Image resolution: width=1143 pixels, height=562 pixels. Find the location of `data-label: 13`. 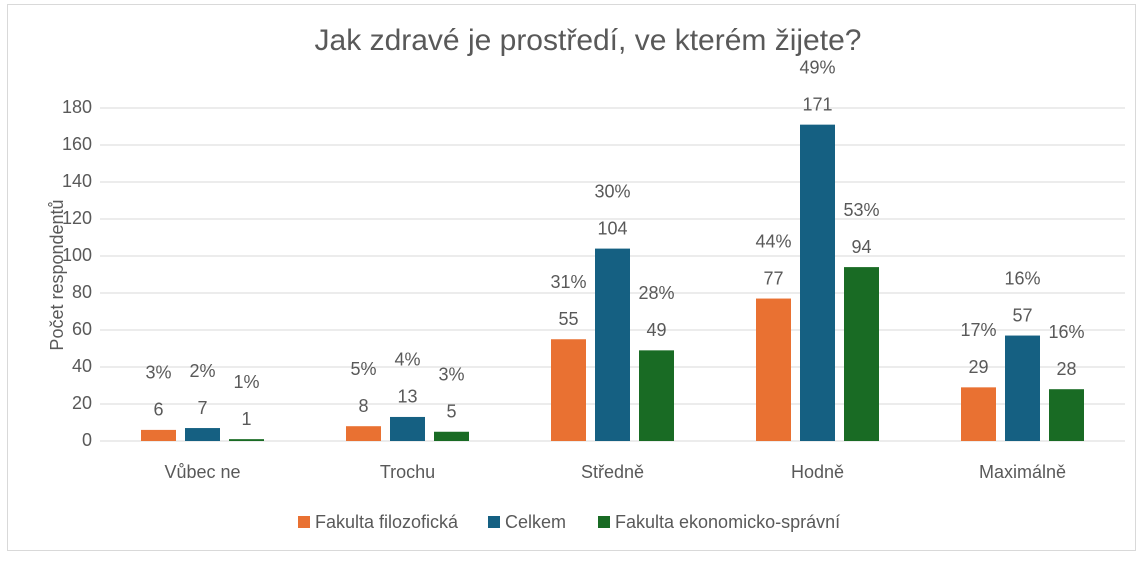

data-label: 13 is located at coordinates (407, 397).